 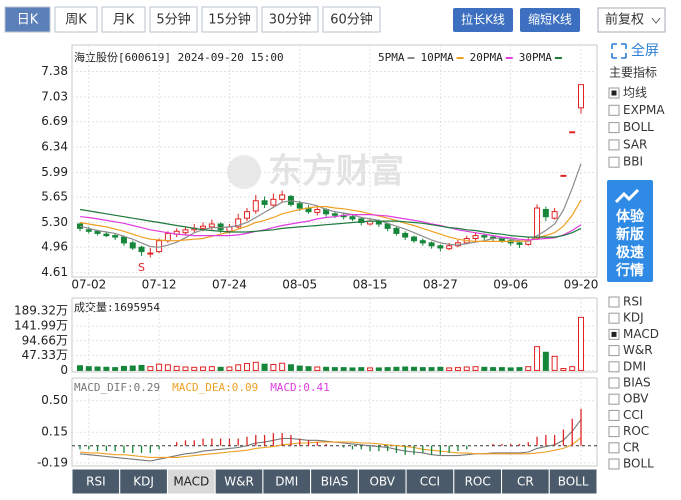 I want to click on promo-box, so click(x=630, y=231).